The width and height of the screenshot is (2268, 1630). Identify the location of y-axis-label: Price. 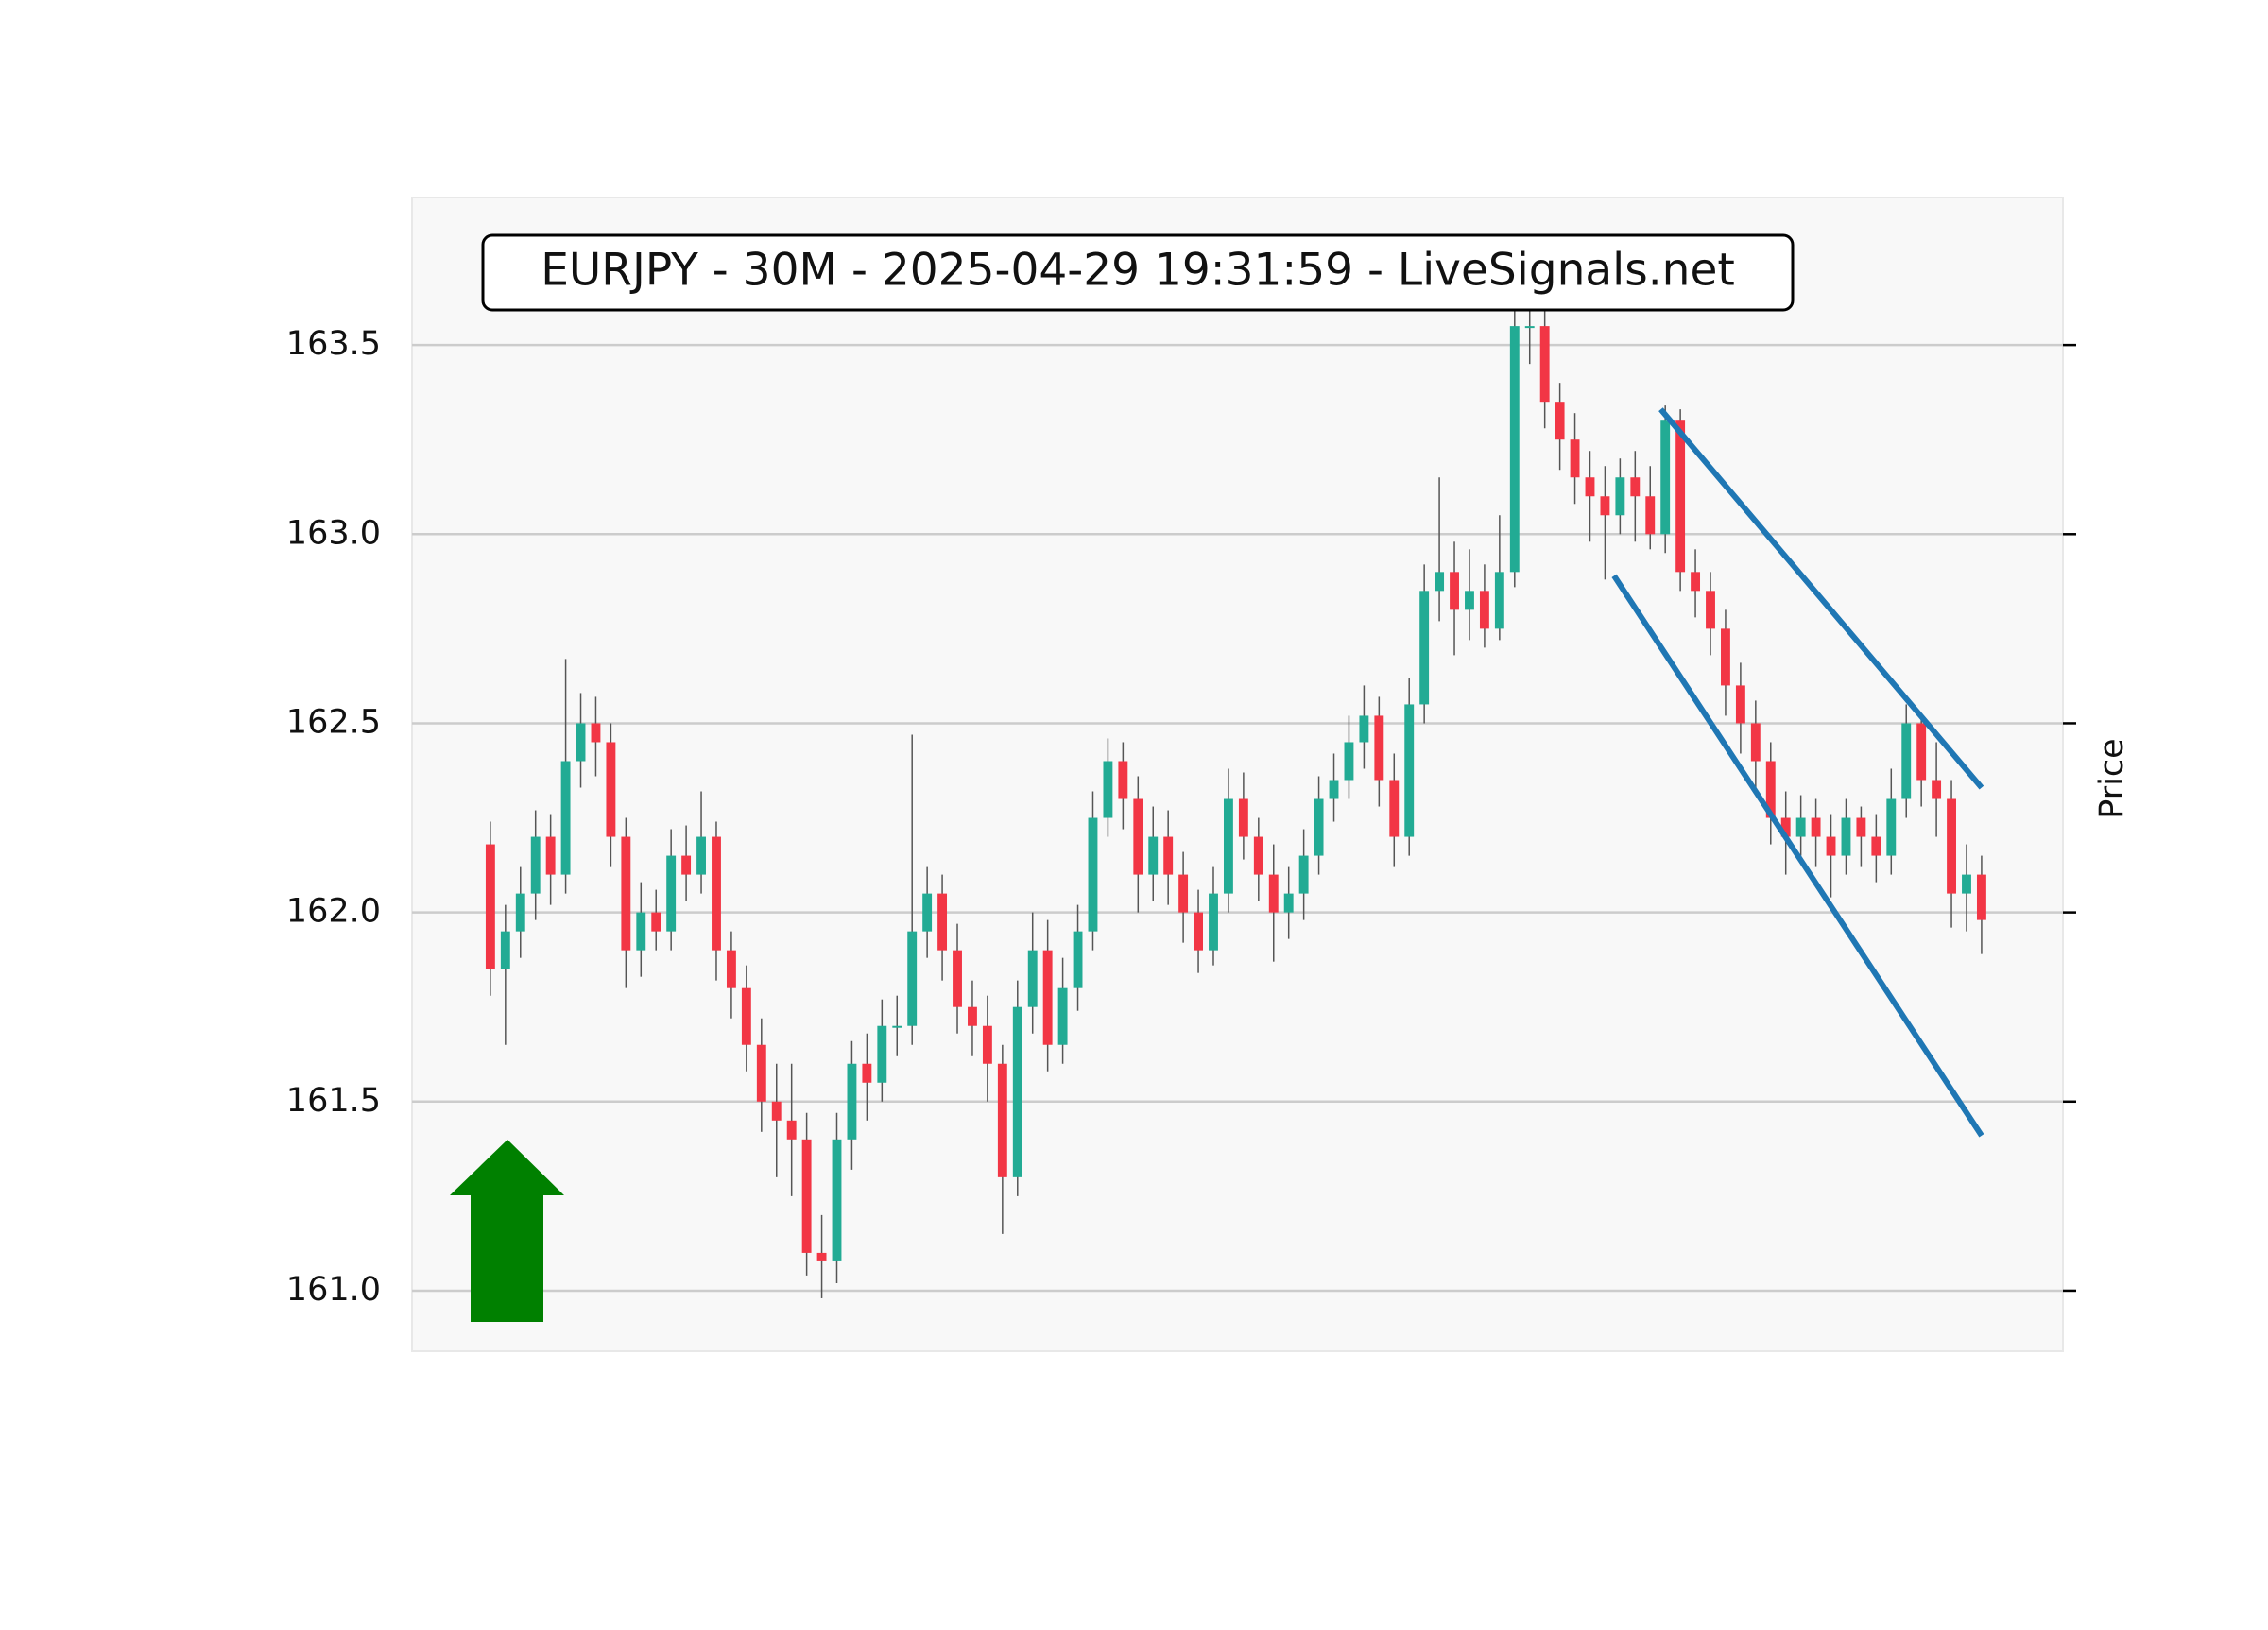
(2112, 778).